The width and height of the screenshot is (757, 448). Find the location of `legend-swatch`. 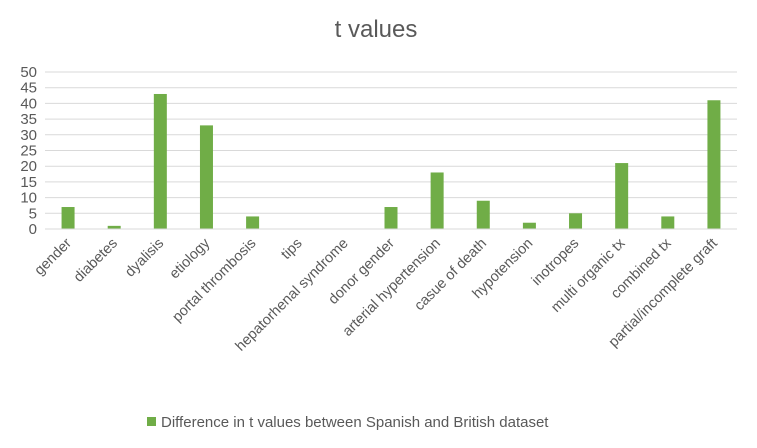

legend-swatch is located at coordinates (151, 421).